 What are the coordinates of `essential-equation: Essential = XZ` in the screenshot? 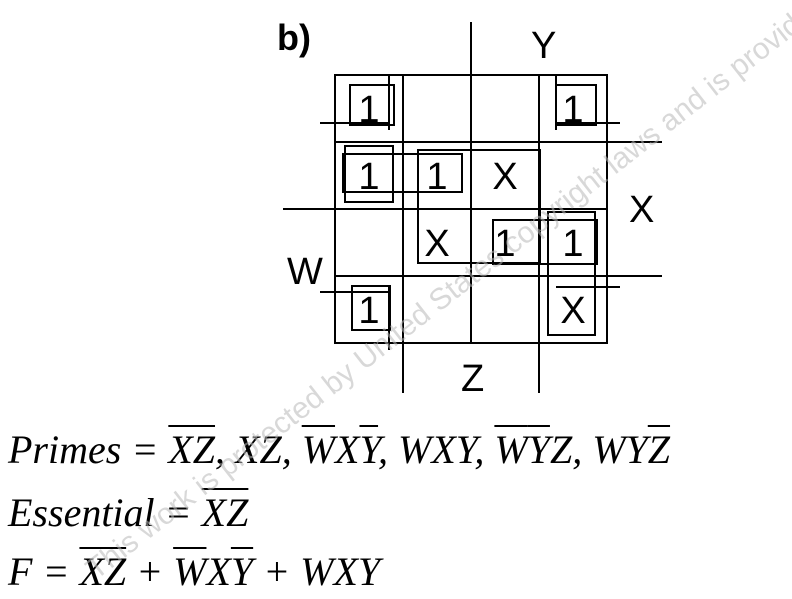 It's located at (128, 513).